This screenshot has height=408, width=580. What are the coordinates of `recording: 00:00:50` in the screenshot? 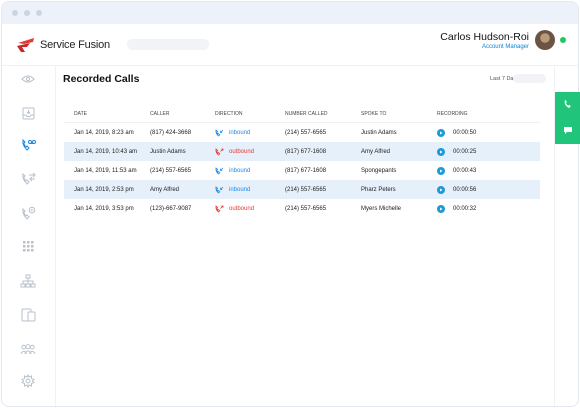 It's located at (484, 132).